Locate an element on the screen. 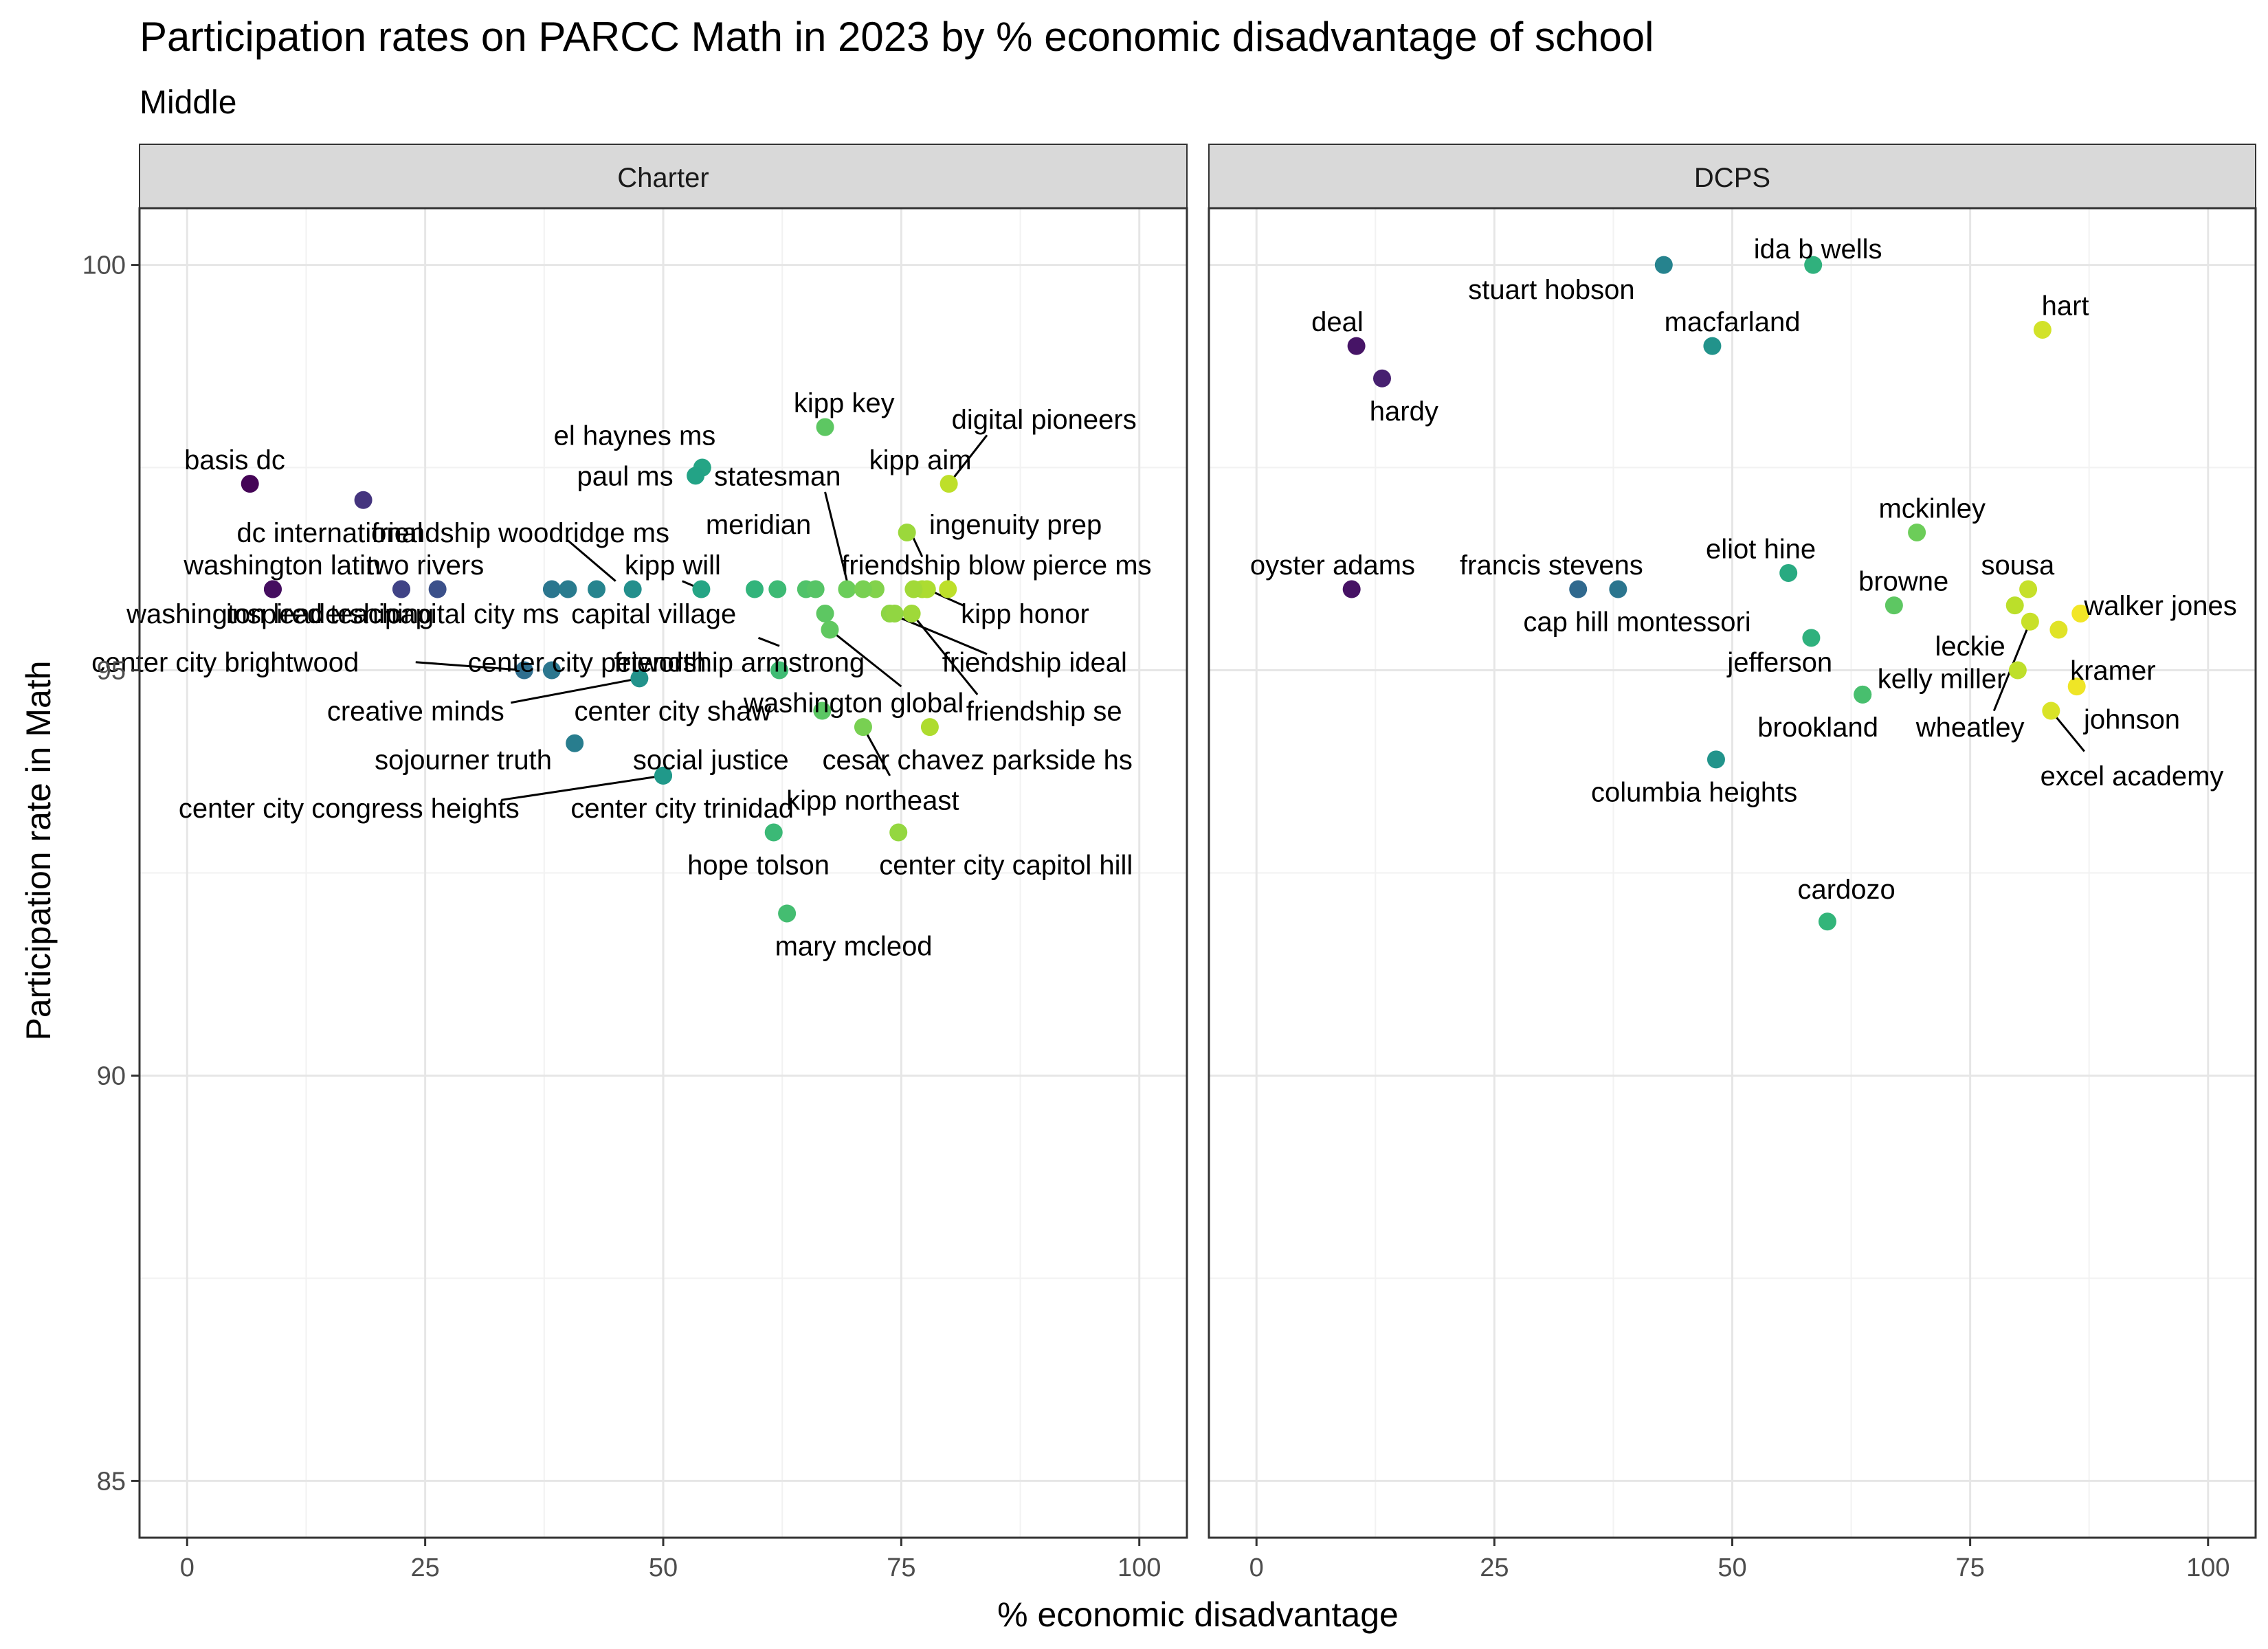 The height and width of the screenshot is (1649, 2268). data-point-kipp-northeast is located at coordinates (863, 727).